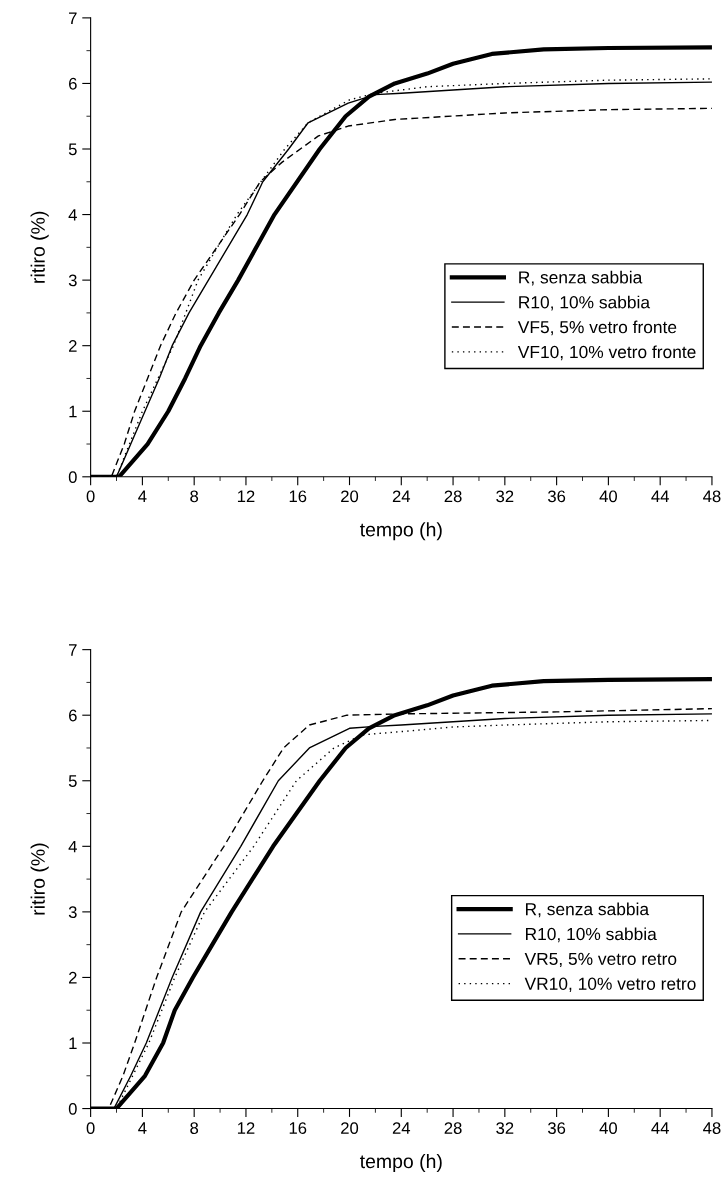 This screenshot has width=725, height=1192. Describe the element at coordinates (597, 328) in the screenshot. I see `legend-label: VF5, 5% vetro fronte` at that location.